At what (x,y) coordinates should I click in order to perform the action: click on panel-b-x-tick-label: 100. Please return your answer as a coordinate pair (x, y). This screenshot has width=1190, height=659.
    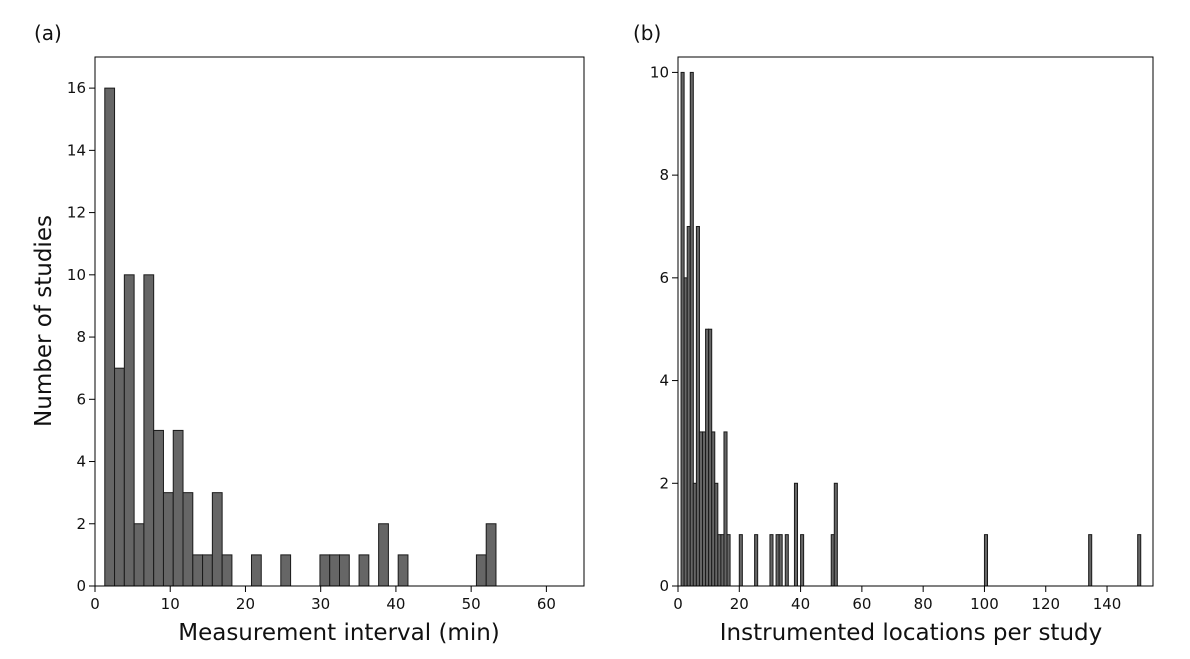
    Looking at the image, I should click on (984, 604).